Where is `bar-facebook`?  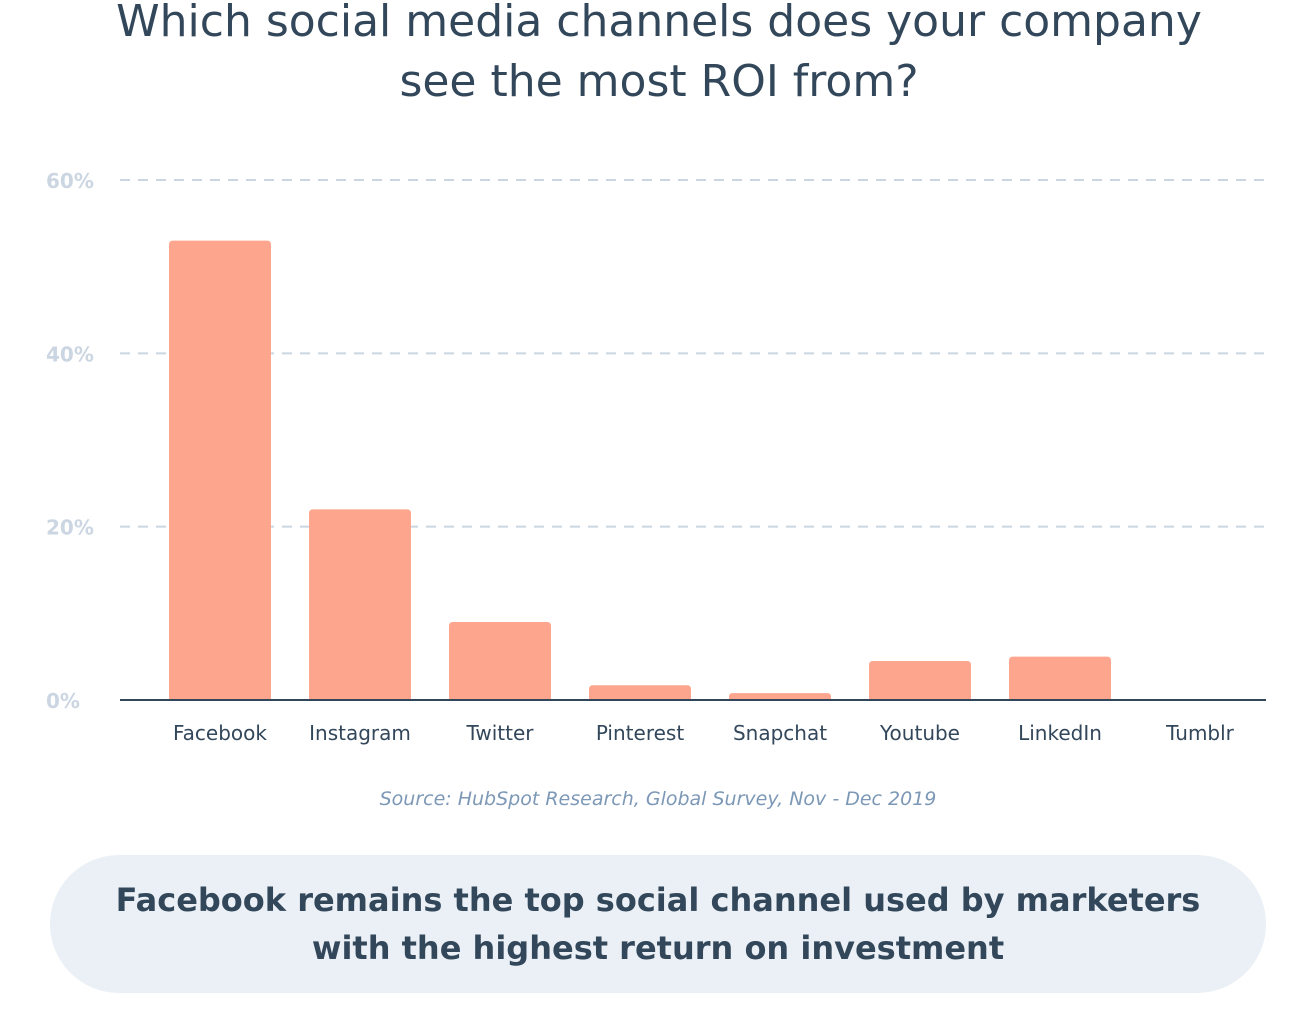
bar-facebook is located at coordinates (220, 470).